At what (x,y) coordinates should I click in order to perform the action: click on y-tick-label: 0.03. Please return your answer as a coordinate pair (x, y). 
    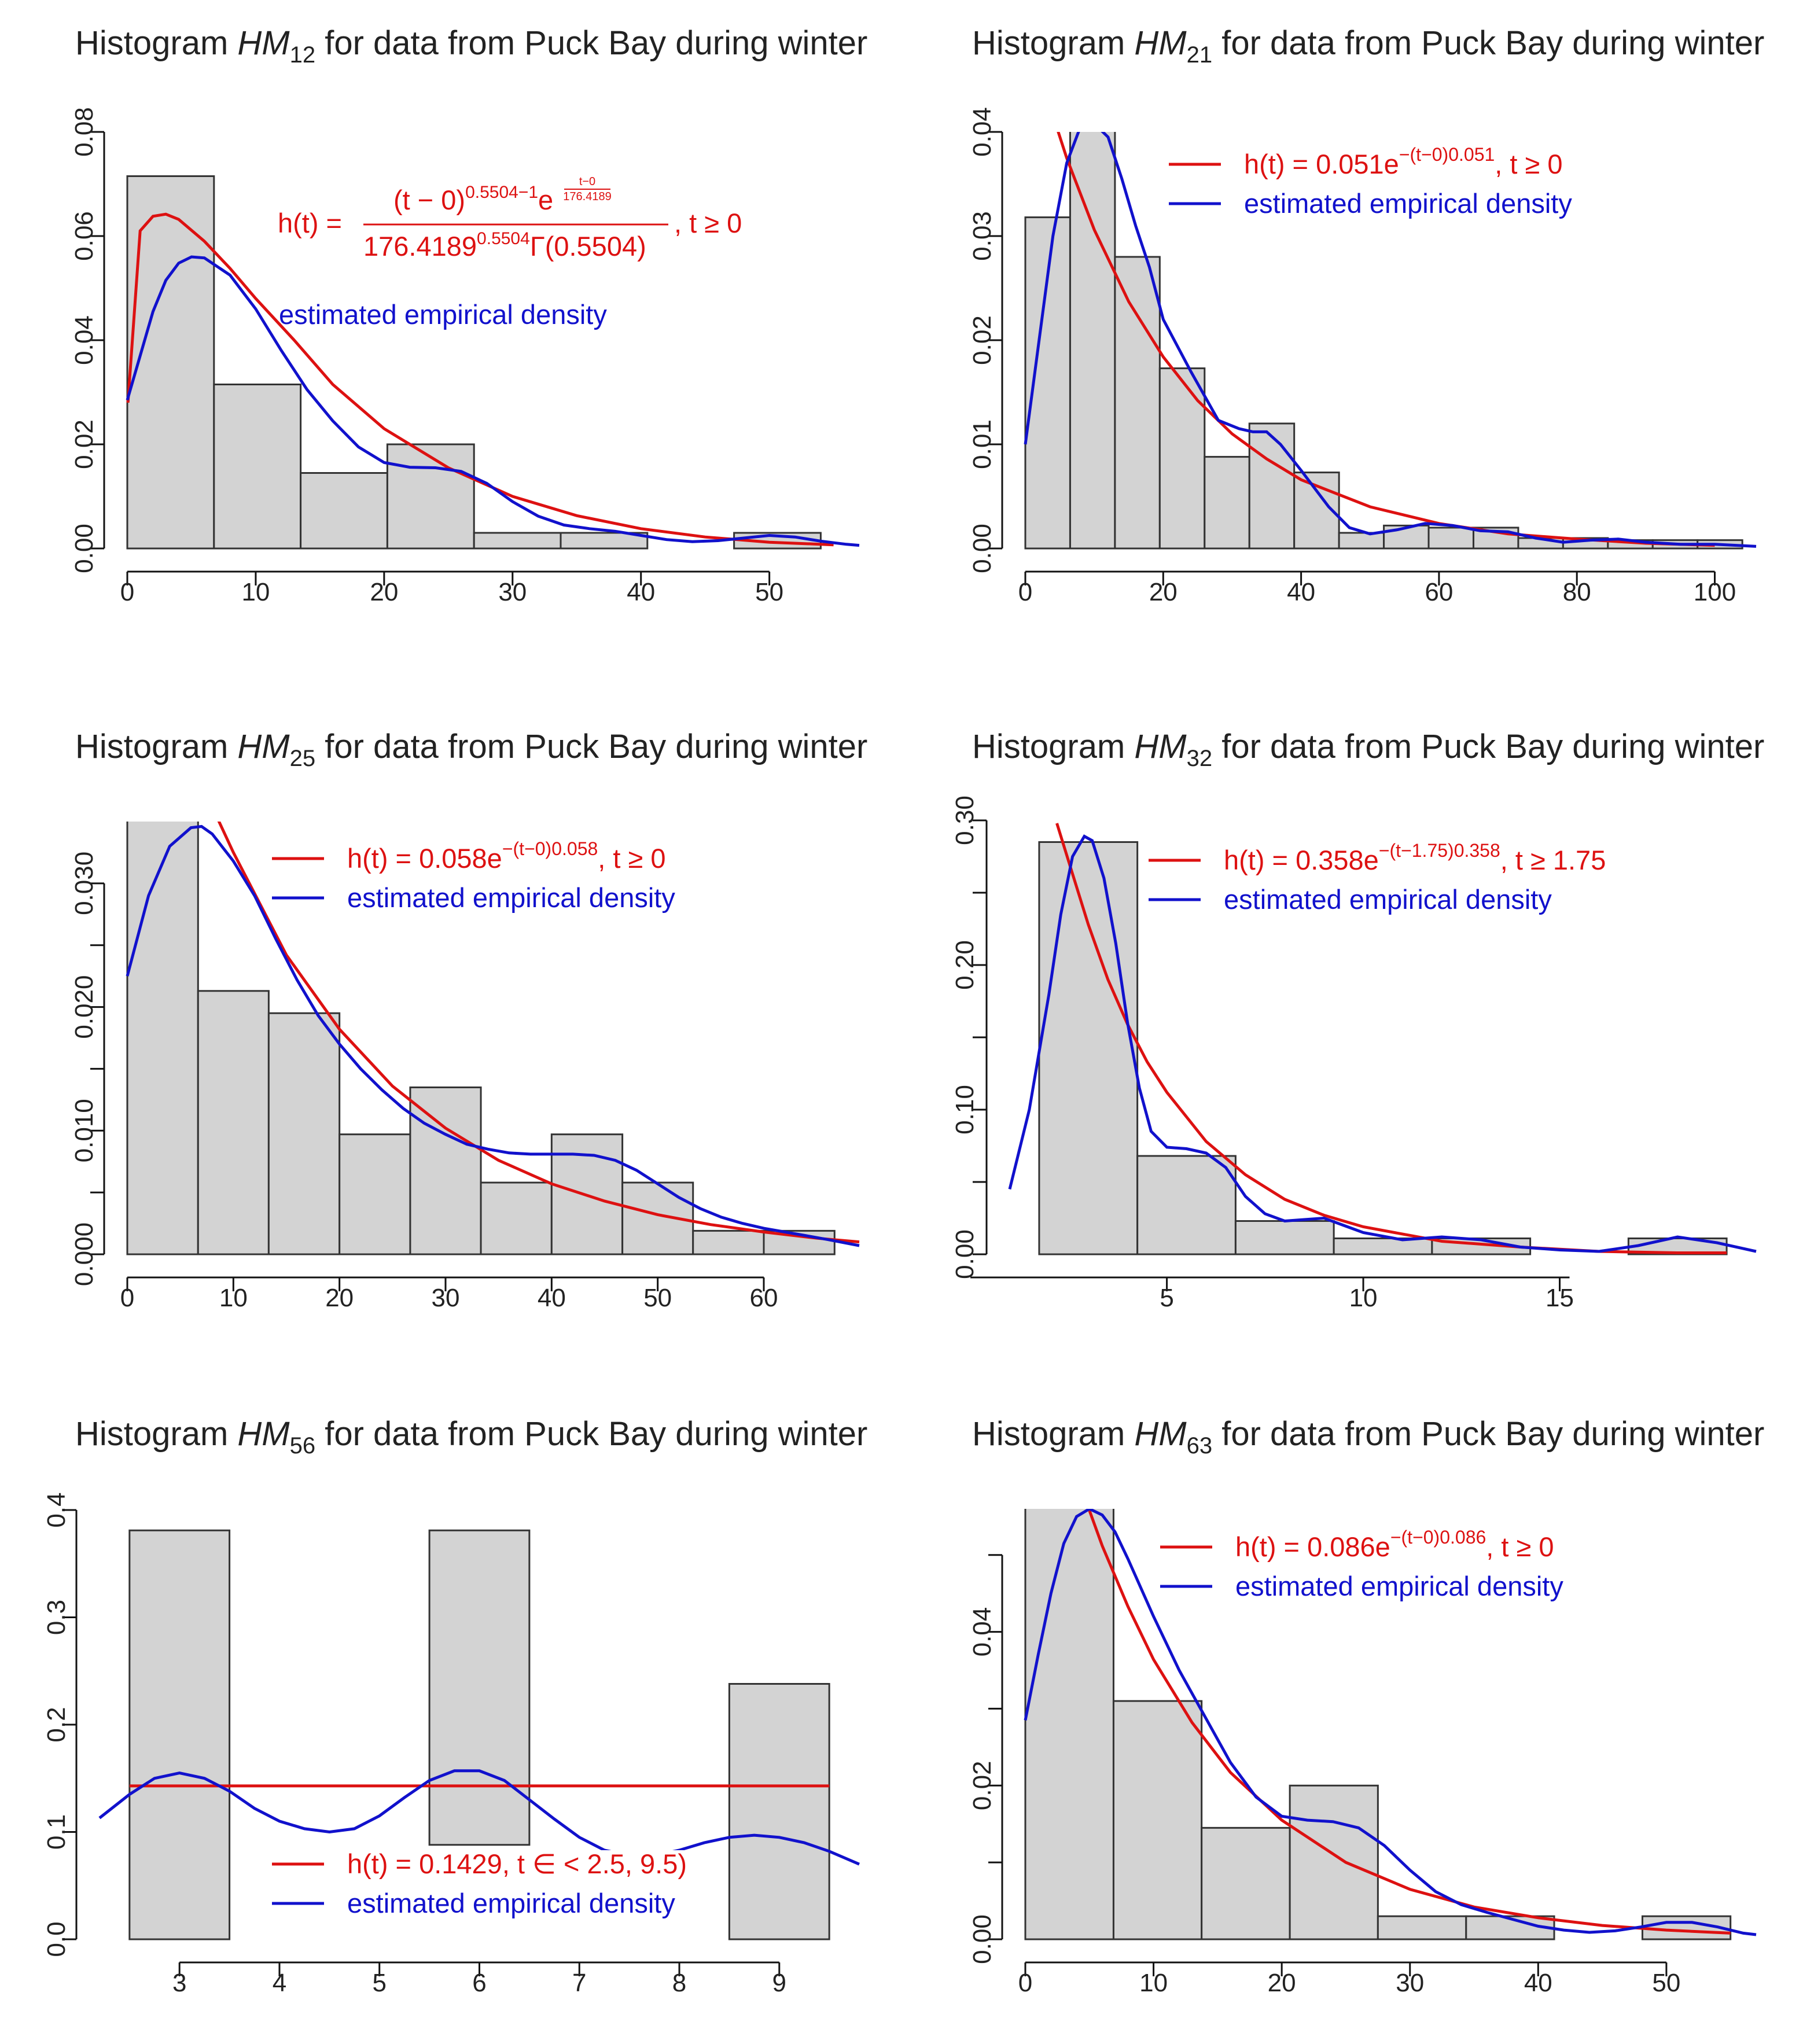
    Looking at the image, I should click on (982, 236).